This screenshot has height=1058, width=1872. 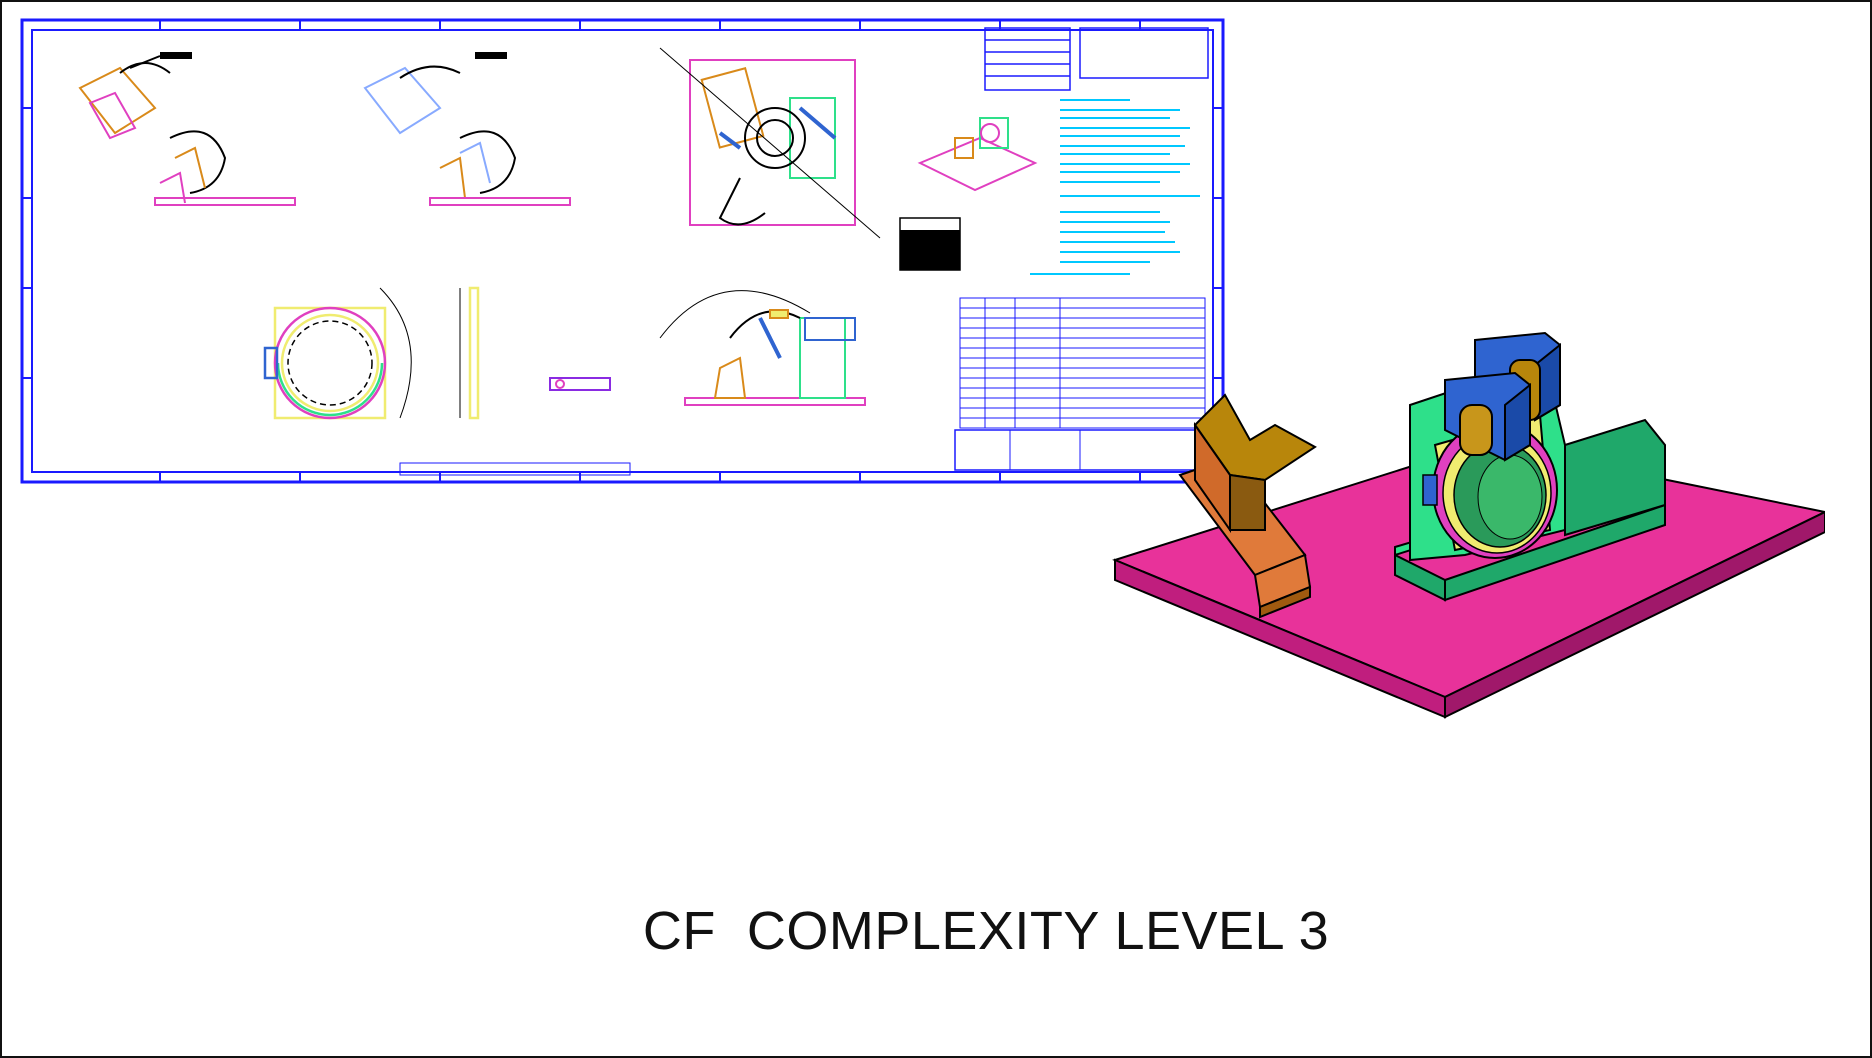 I want to click on bracket-support, so click(x=1247, y=506).